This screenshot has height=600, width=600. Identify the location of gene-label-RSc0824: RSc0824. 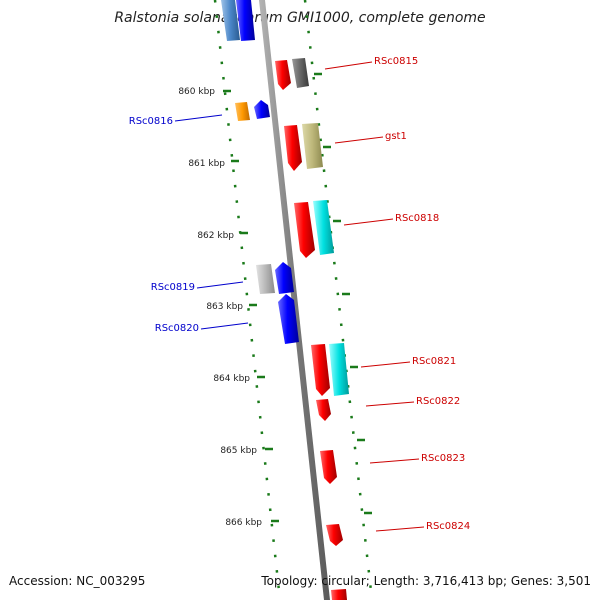
(448, 526).